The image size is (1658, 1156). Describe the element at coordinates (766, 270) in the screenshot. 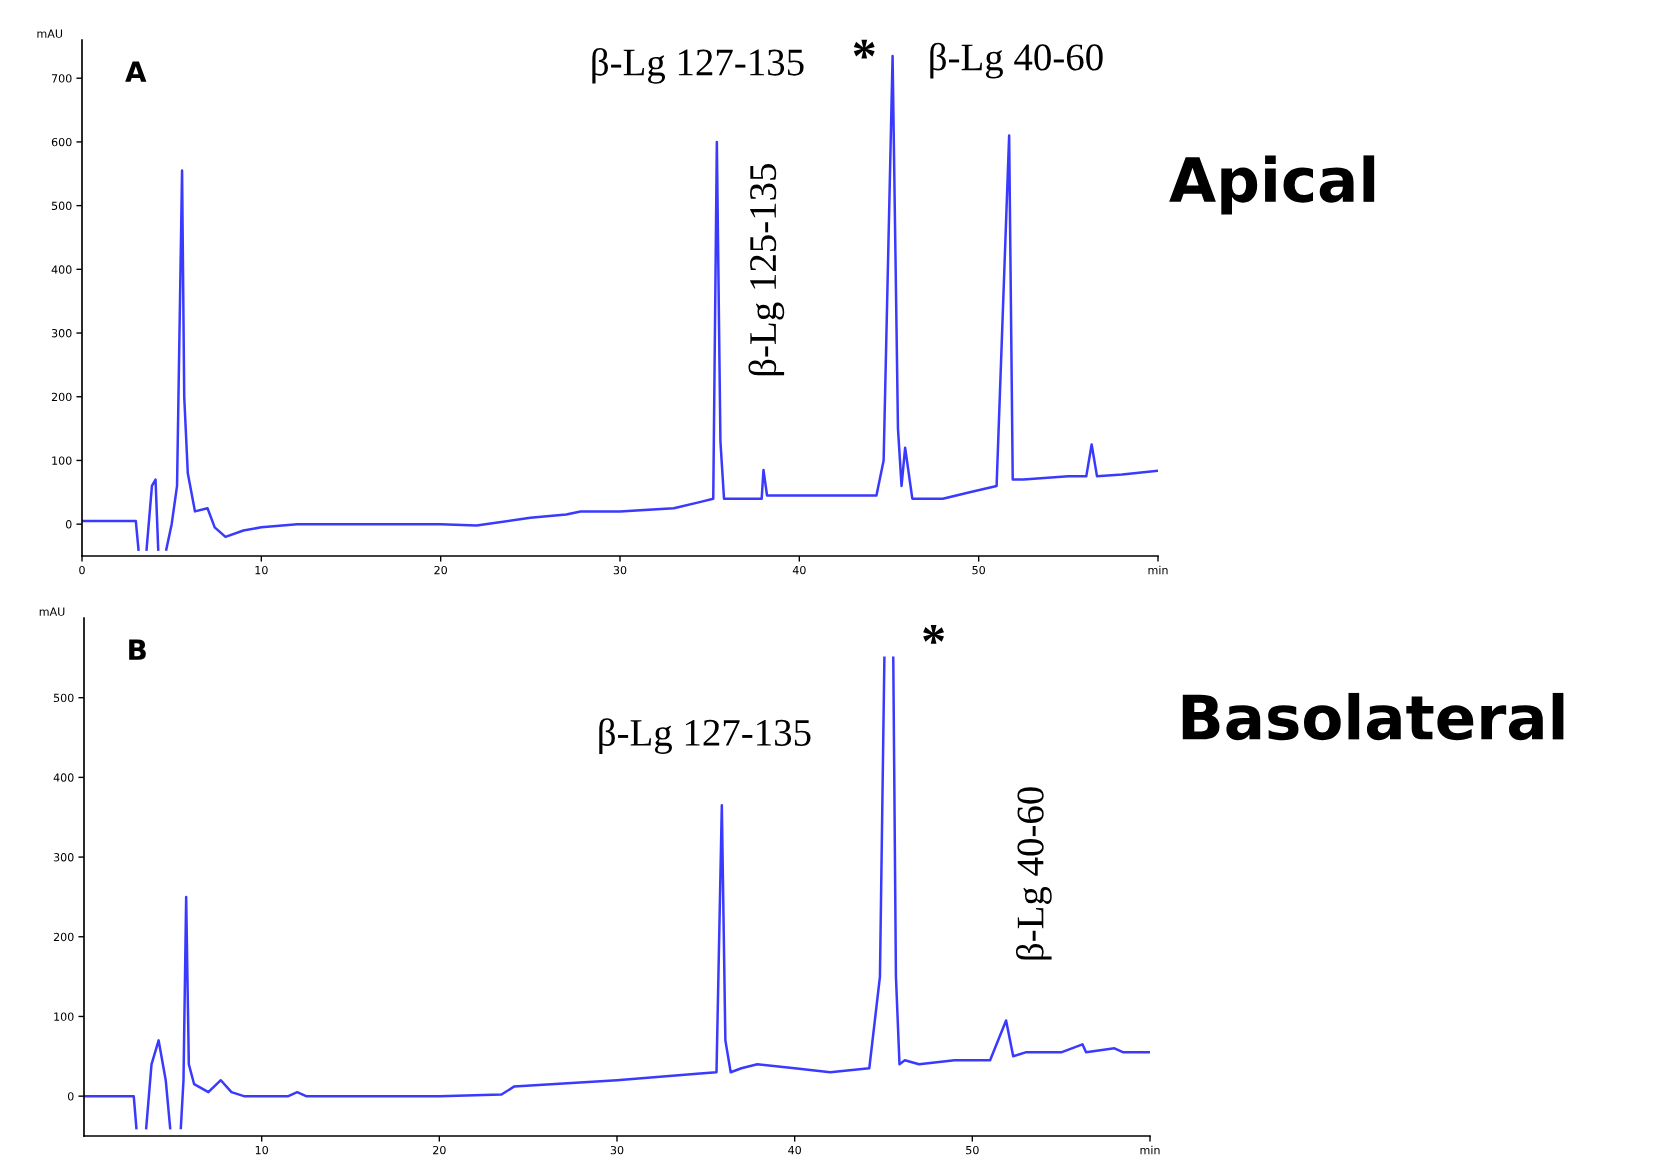

I see `annotation: β-Lg 125-135` at that location.